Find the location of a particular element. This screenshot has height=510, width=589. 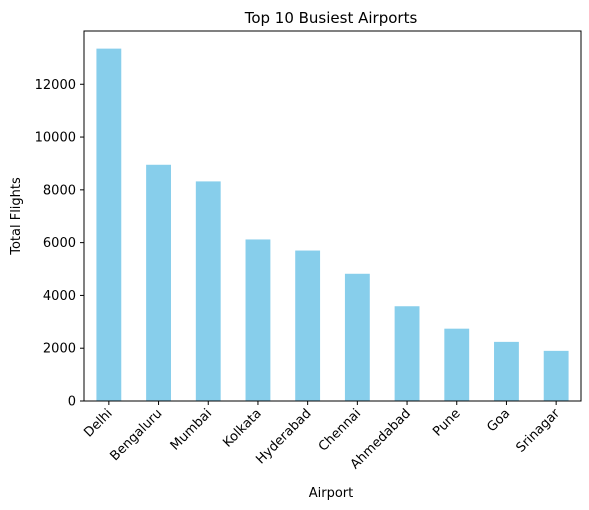

x-tick-label: Bengaluru is located at coordinates (137, 435).